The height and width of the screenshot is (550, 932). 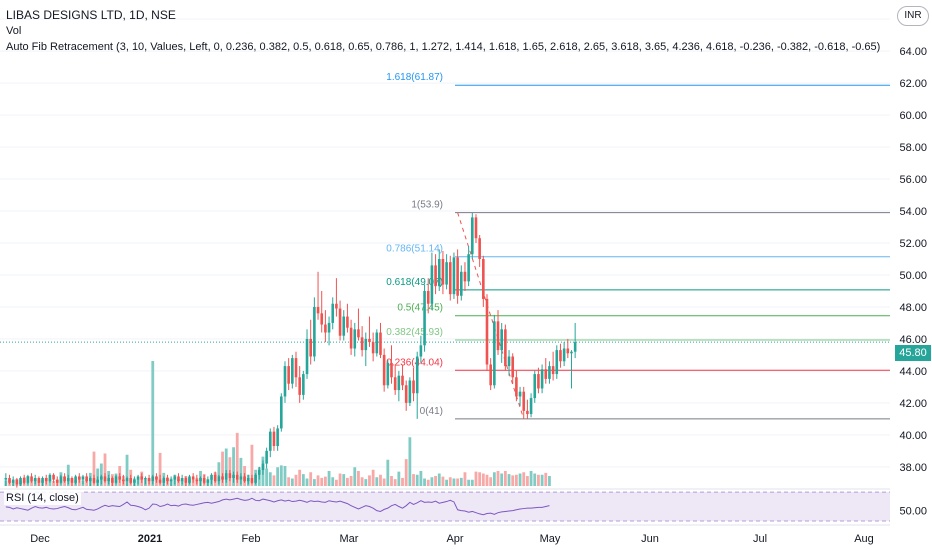 What do you see at coordinates (913, 353) in the screenshot?
I see `last-price-tag: 45.80` at bounding box center [913, 353].